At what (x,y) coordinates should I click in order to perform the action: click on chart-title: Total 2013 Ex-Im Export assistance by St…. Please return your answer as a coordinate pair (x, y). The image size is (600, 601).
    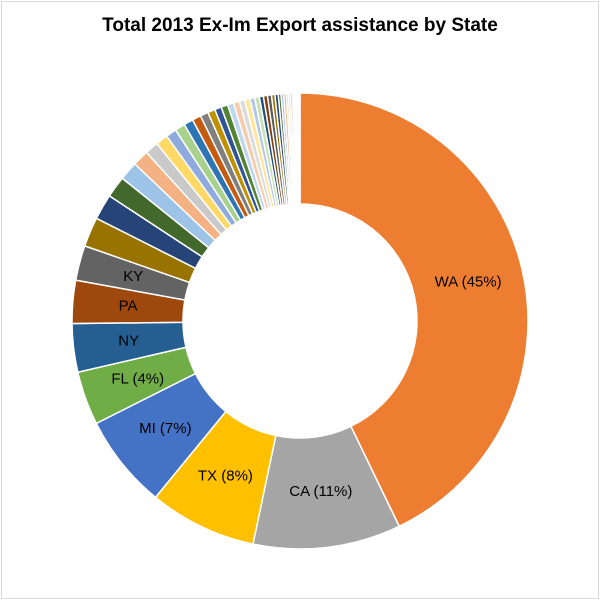
    Looking at the image, I should click on (300, 25).